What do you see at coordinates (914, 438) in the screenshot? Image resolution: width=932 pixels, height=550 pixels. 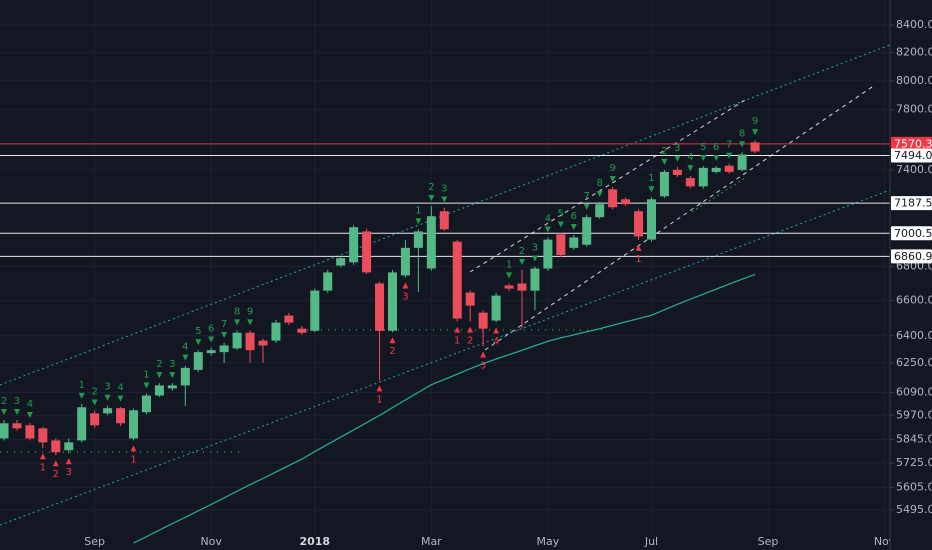 I see `y-tick-label: 5845.0` at bounding box center [914, 438].